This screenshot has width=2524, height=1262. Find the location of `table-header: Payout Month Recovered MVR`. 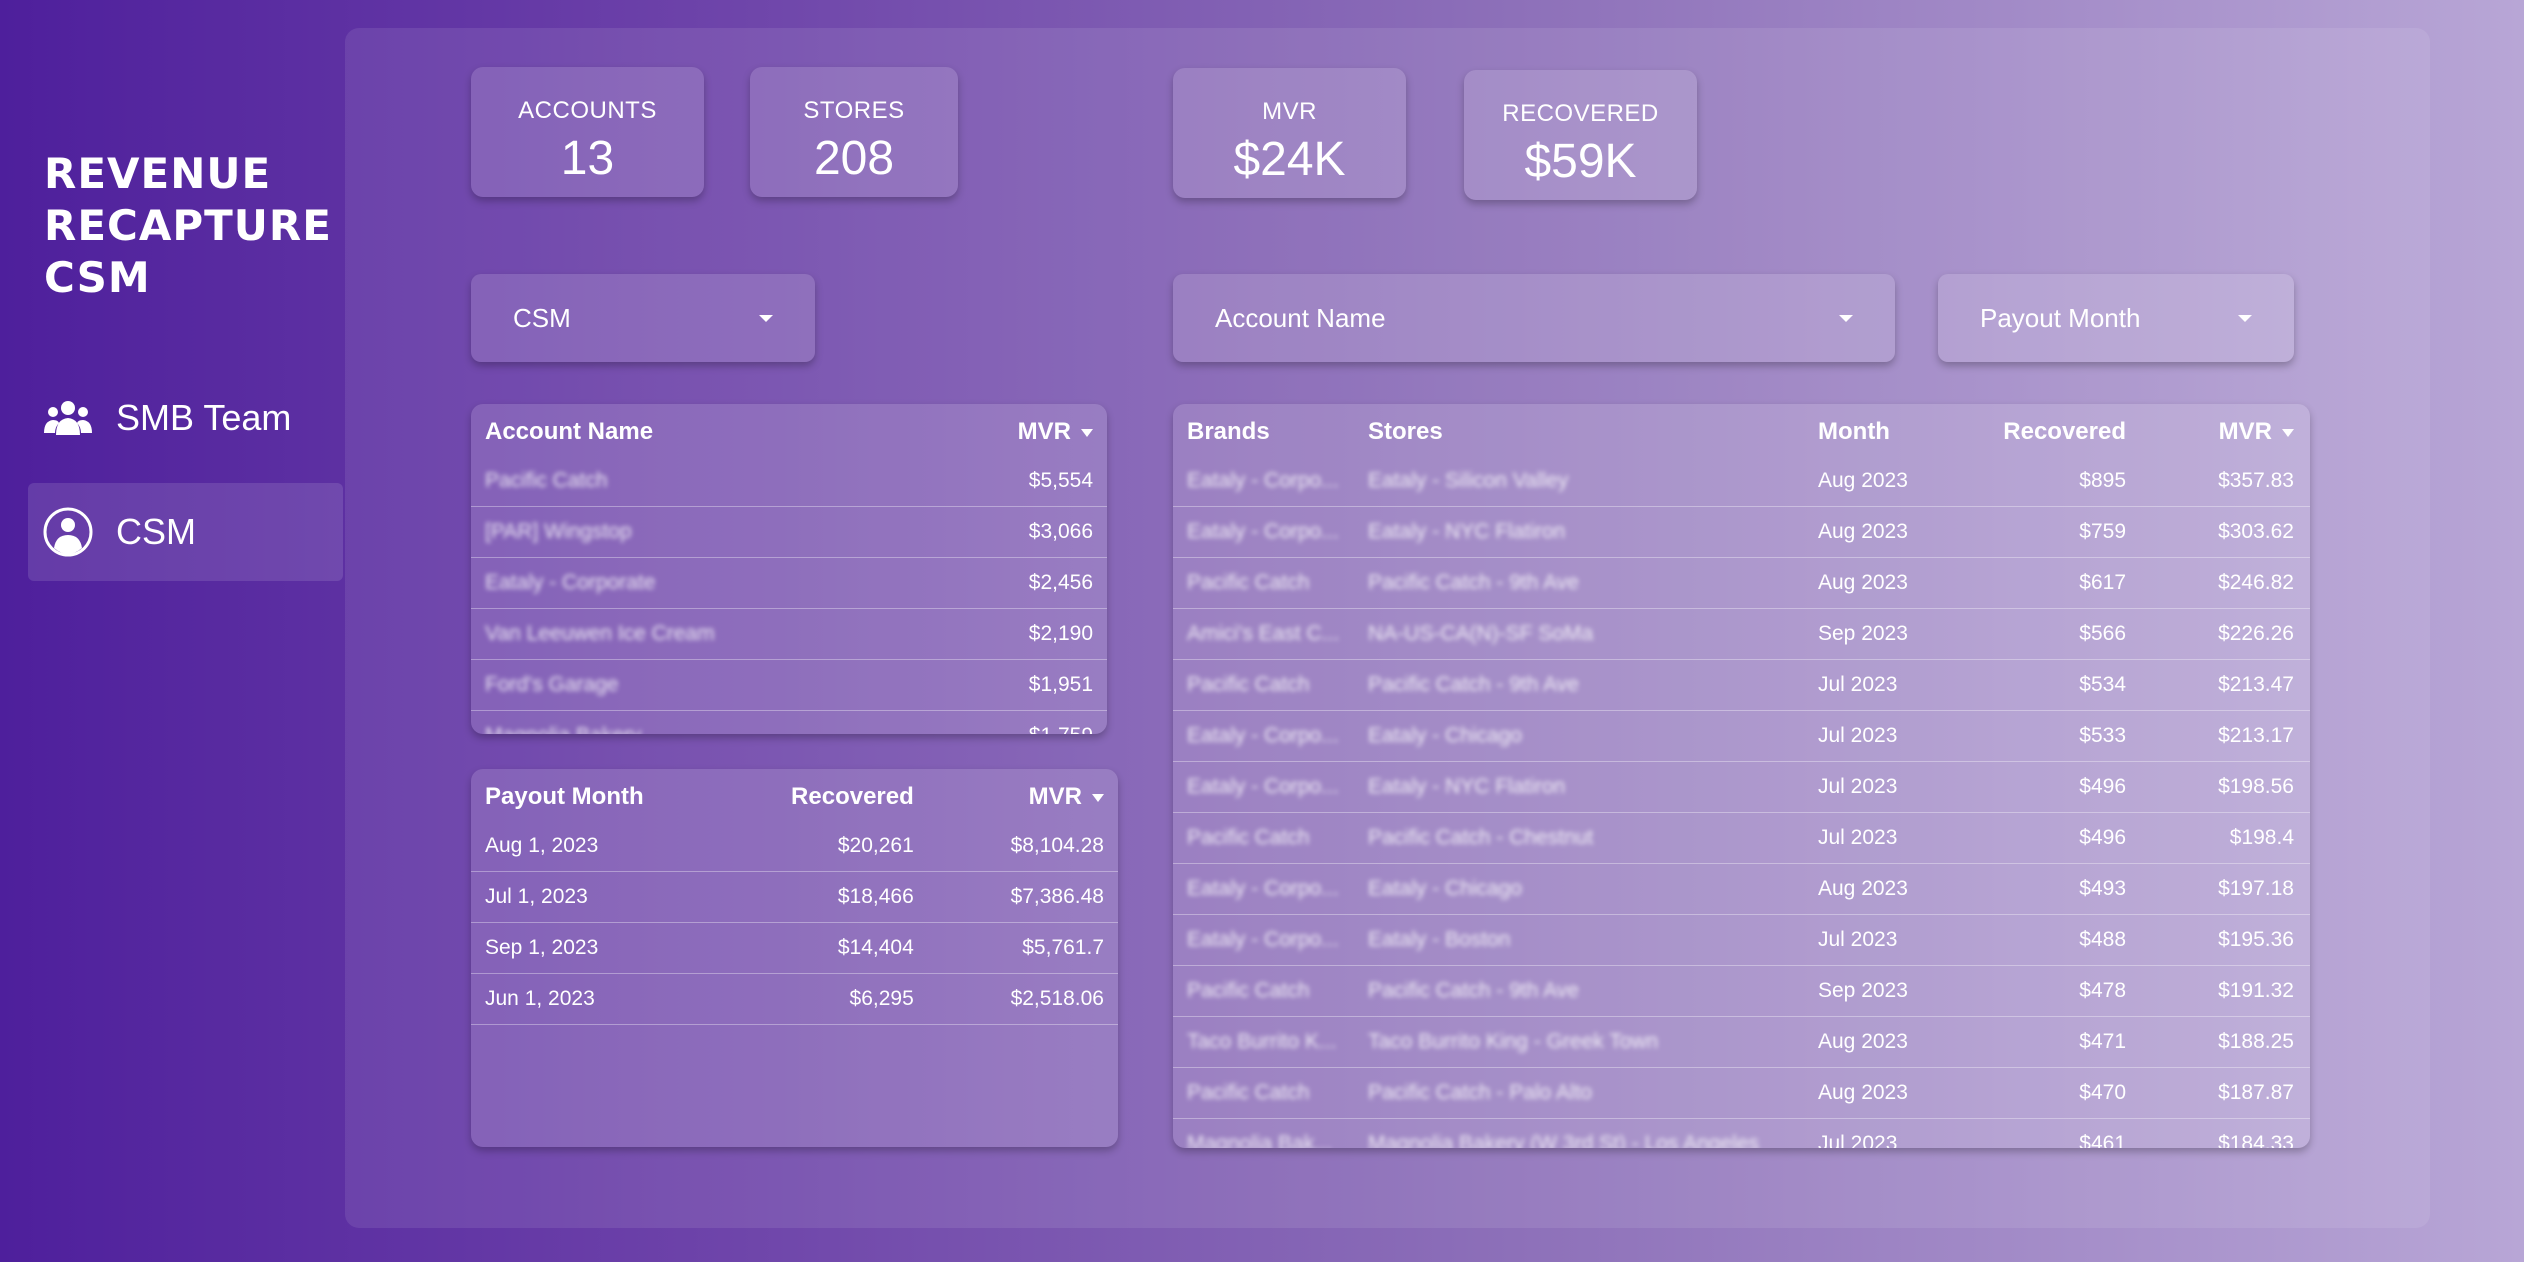

table-header: Payout Month Recovered MVR is located at coordinates (794, 797).